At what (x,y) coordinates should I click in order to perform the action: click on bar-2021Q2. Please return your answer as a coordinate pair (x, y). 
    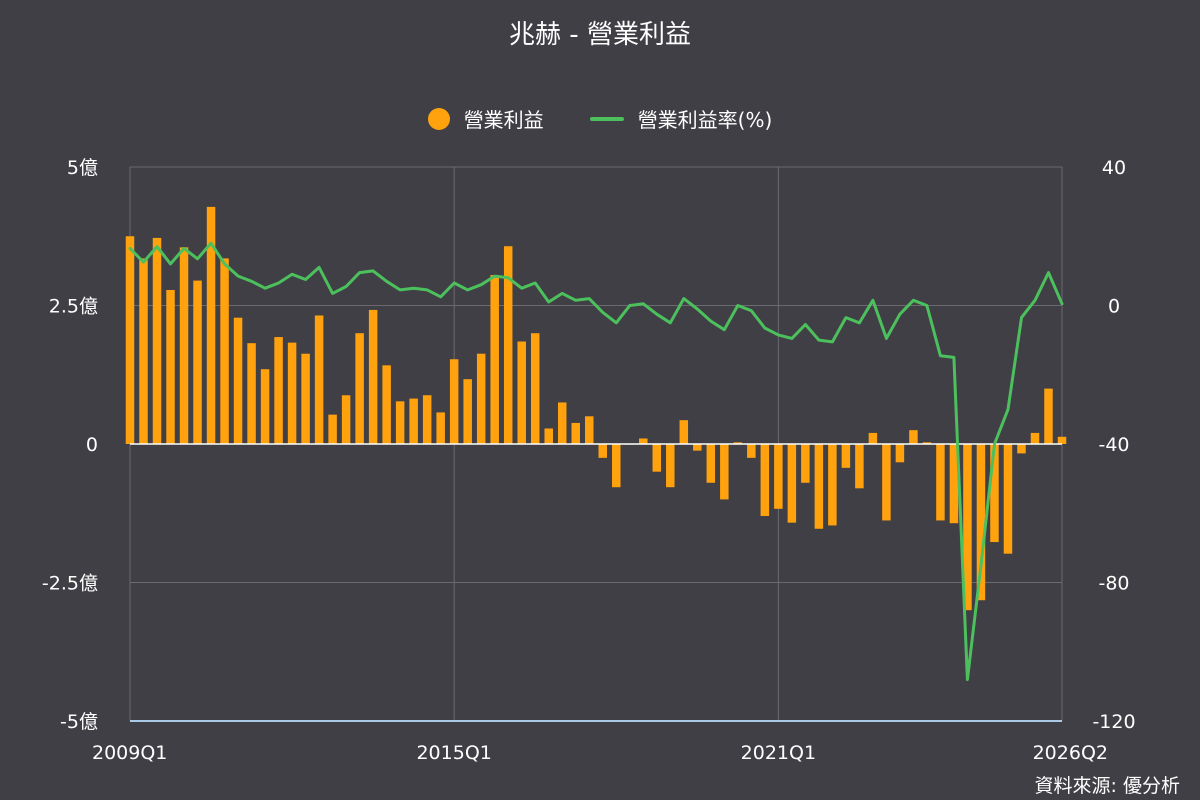
    Looking at the image, I should click on (792, 483).